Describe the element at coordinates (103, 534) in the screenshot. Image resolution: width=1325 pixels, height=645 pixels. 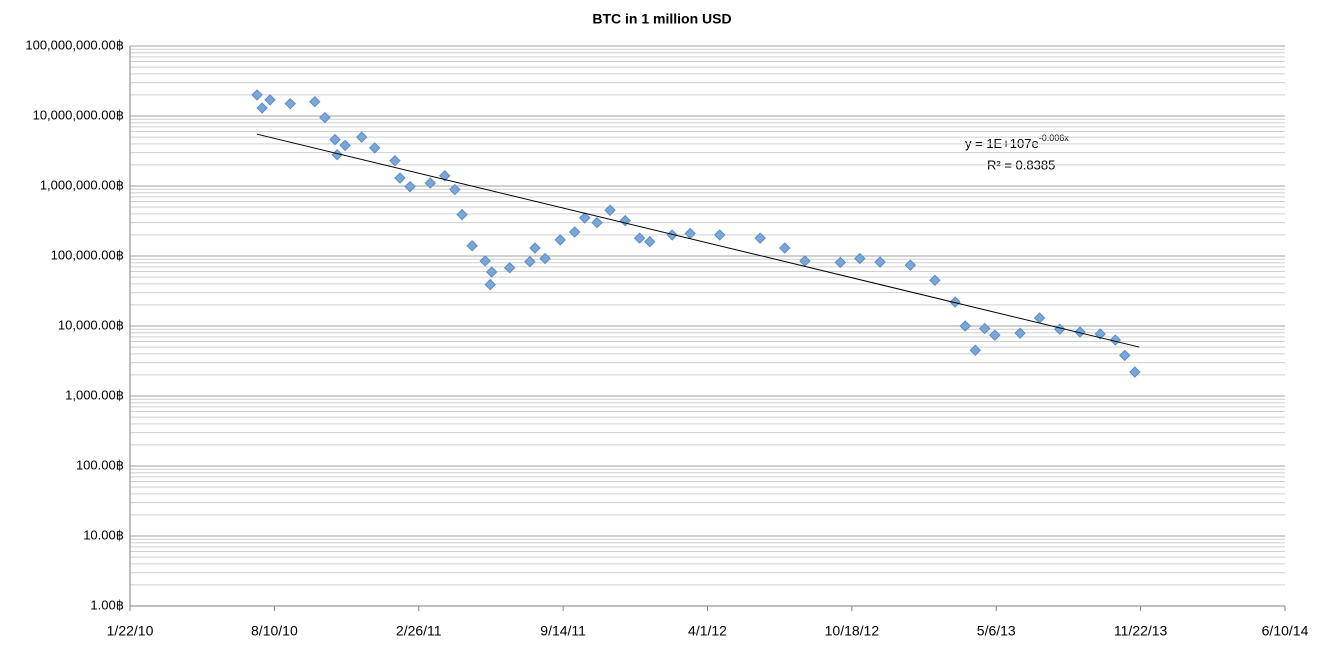
I see `y-tick-label: 10.00฿` at that location.